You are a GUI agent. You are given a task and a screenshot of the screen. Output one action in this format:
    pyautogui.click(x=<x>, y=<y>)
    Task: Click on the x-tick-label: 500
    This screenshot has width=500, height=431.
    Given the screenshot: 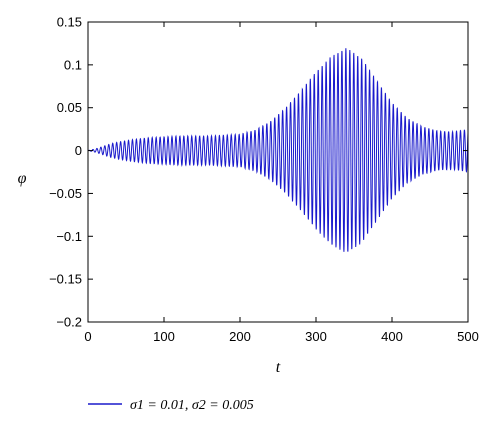 What is the action you would take?
    pyautogui.click(x=468, y=336)
    